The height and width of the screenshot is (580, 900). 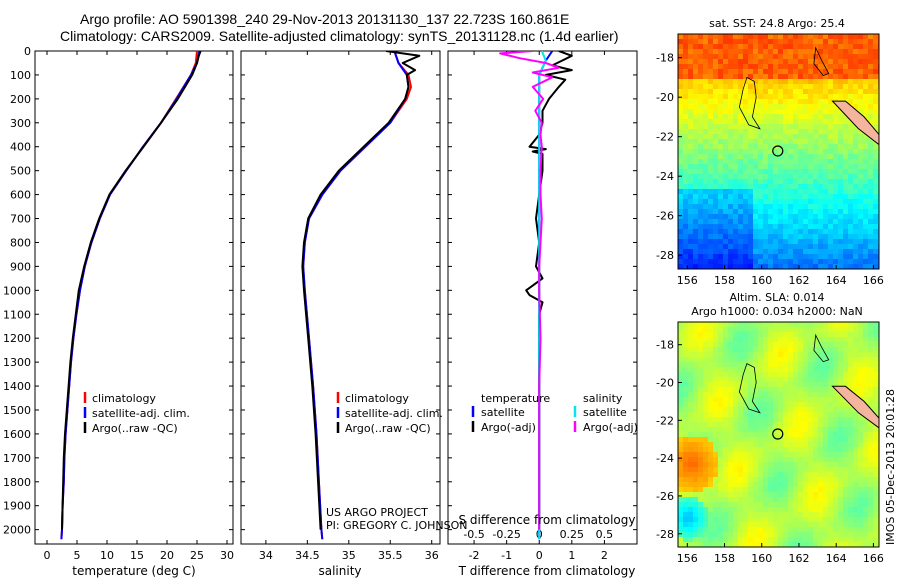 I want to click on depth-tick-label: 1800, so click(x=17, y=482).